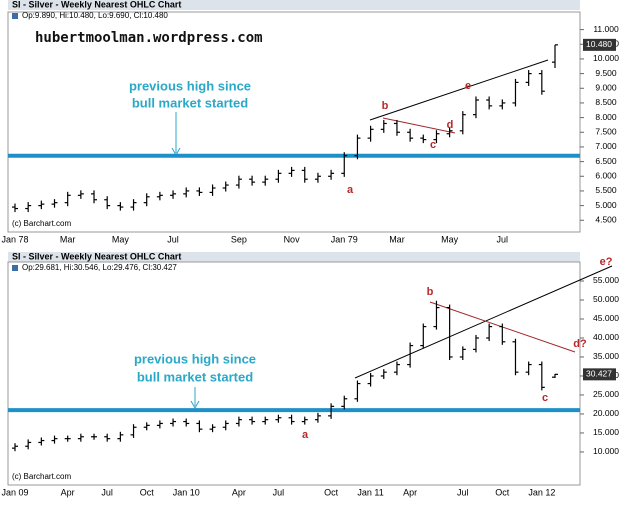 Image resolution: width=620 pixels, height=505 pixels. I want to click on y-tick-label: 5.000, so click(606, 205).